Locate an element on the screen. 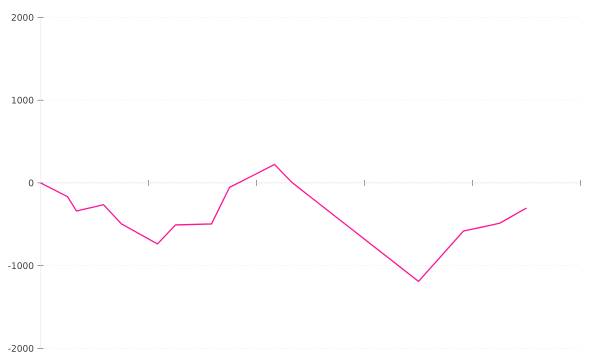 Image resolution: width=600 pixels, height=360 pixels. y-tick-label: 0 is located at coordinates (31, 183).